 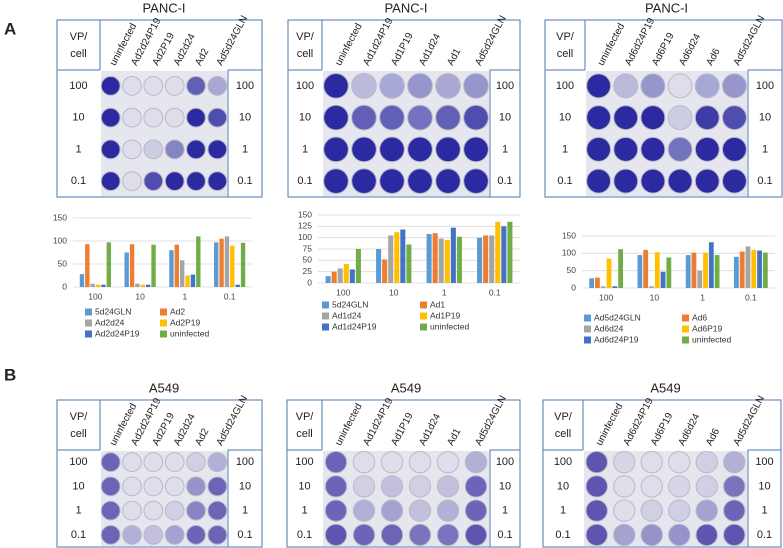 What do you see at coordinates (764, 511) in the screenshot?
I see `row-label: 1` at bounding box center [764, 511].